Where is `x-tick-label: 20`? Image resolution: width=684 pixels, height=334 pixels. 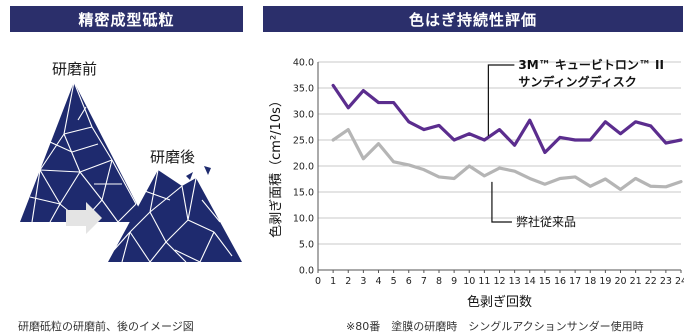 x-tick-label: 20 is located at coordinates (620, 281).